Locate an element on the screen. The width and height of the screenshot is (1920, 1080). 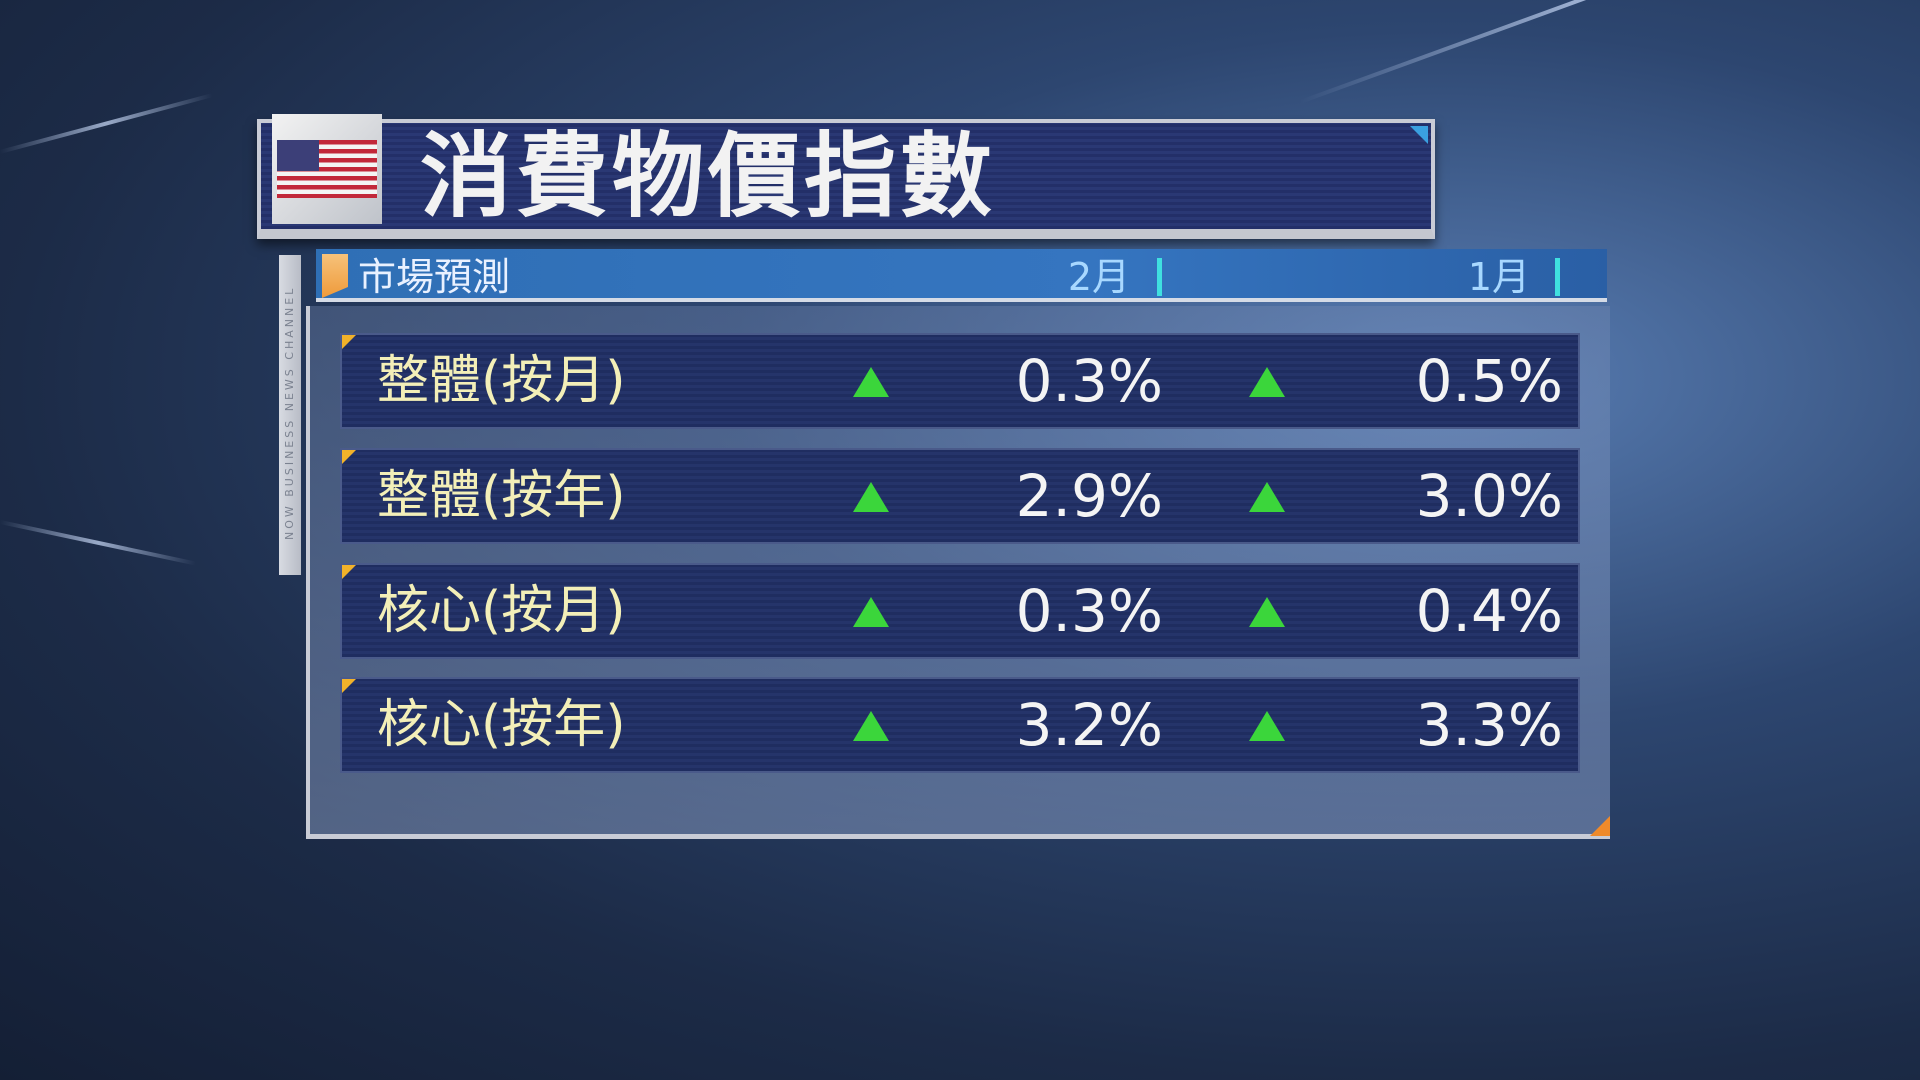
table-row: 核心(按年) 3.2% 3.3% is located at coordinates (960, 725).